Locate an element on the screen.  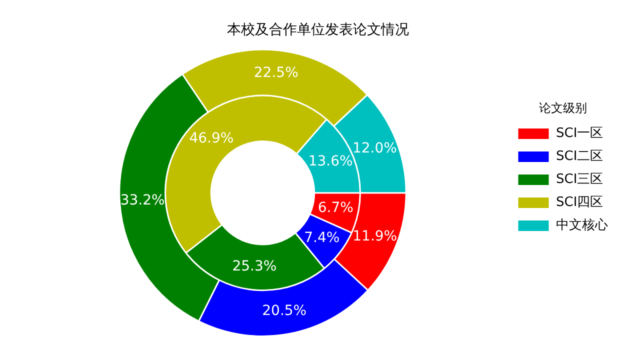
legend-label: SCI三区 is located at coordinates (580, 180).